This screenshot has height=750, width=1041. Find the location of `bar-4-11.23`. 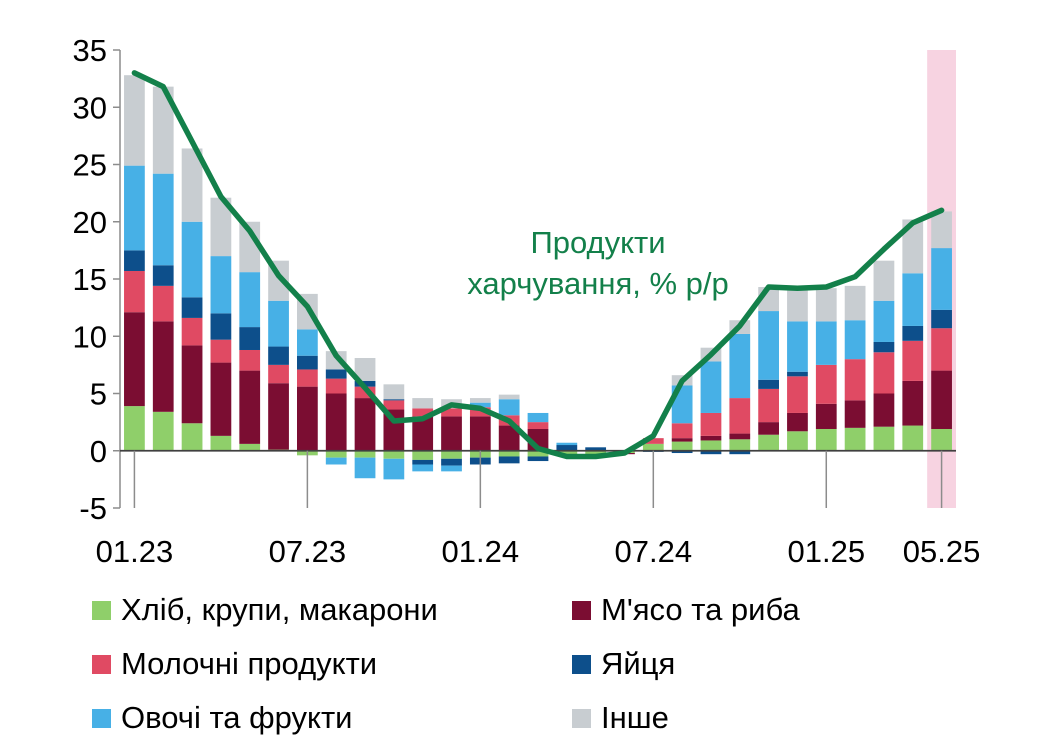

bar-4-11.23 is located at coordinates (423, 462).